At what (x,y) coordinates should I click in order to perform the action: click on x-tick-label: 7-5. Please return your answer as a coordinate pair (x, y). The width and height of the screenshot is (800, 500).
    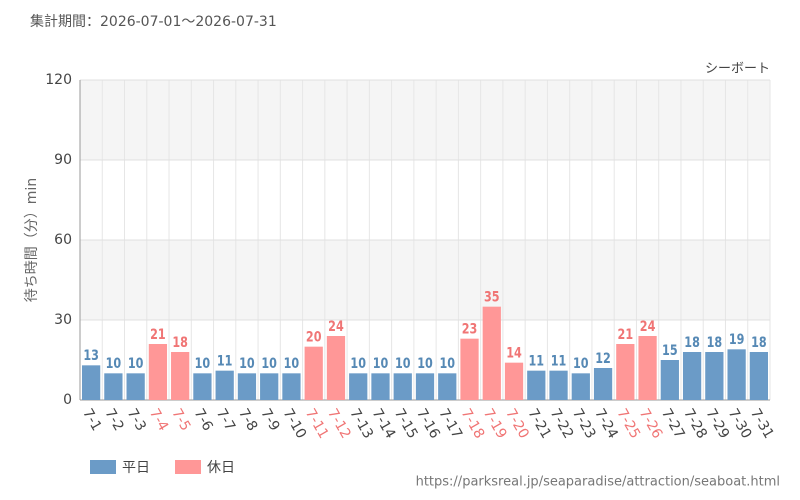
    Looking at the image, I should click on (180, 420).